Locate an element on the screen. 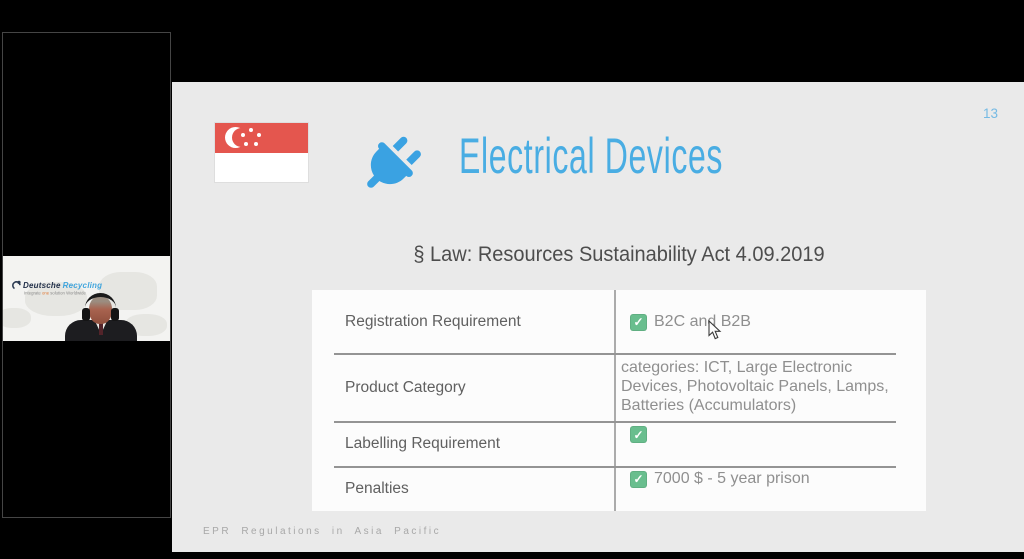 The width and height of the screenshot is (1024, 559). slide-title: Electrical Devices is located at coordinates (591, 156).